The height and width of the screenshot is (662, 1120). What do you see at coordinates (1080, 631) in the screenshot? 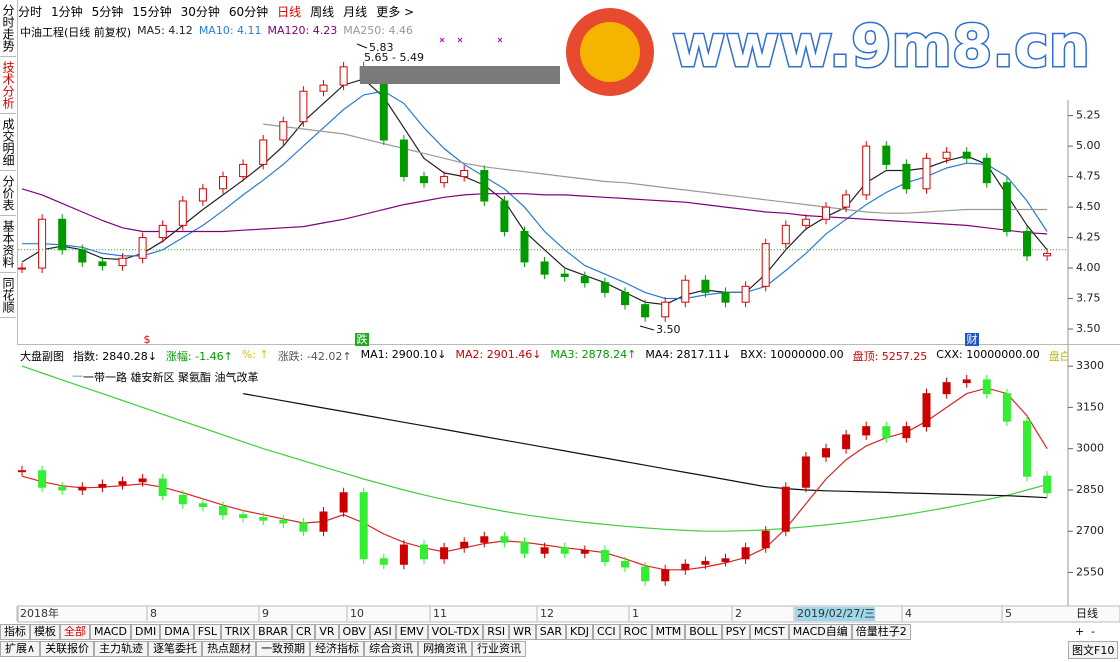
I see `zoom-button: +` at bounding box center [1080, 631].